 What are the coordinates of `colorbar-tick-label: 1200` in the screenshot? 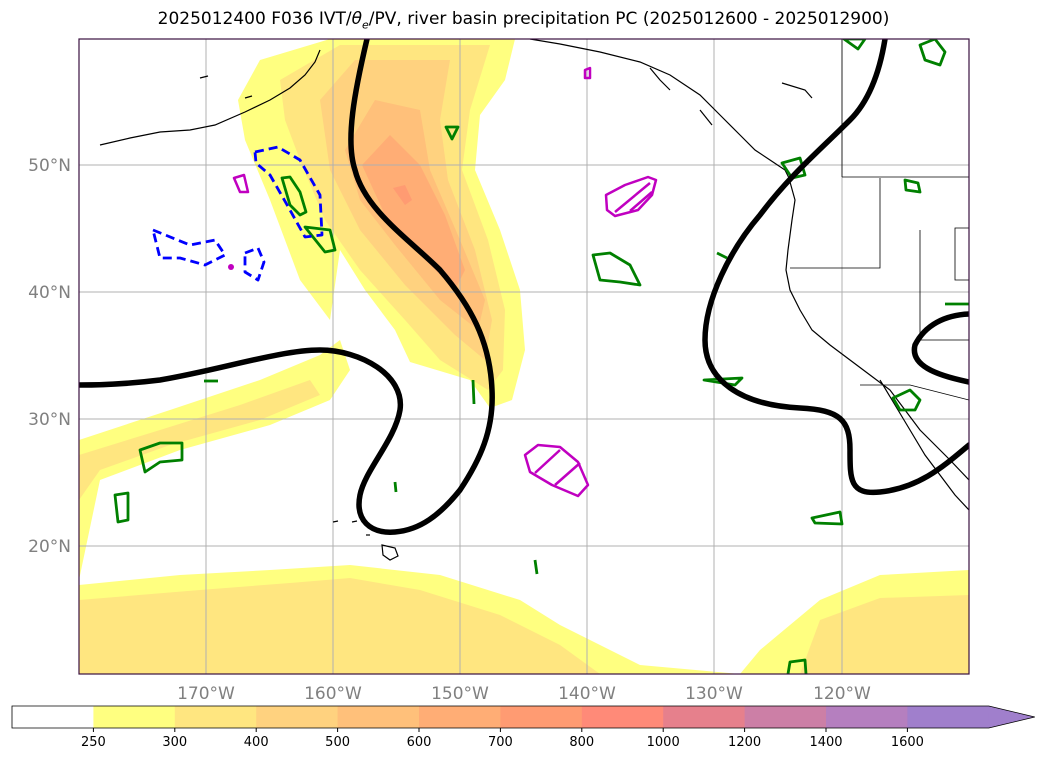 It's located at (744, 742).